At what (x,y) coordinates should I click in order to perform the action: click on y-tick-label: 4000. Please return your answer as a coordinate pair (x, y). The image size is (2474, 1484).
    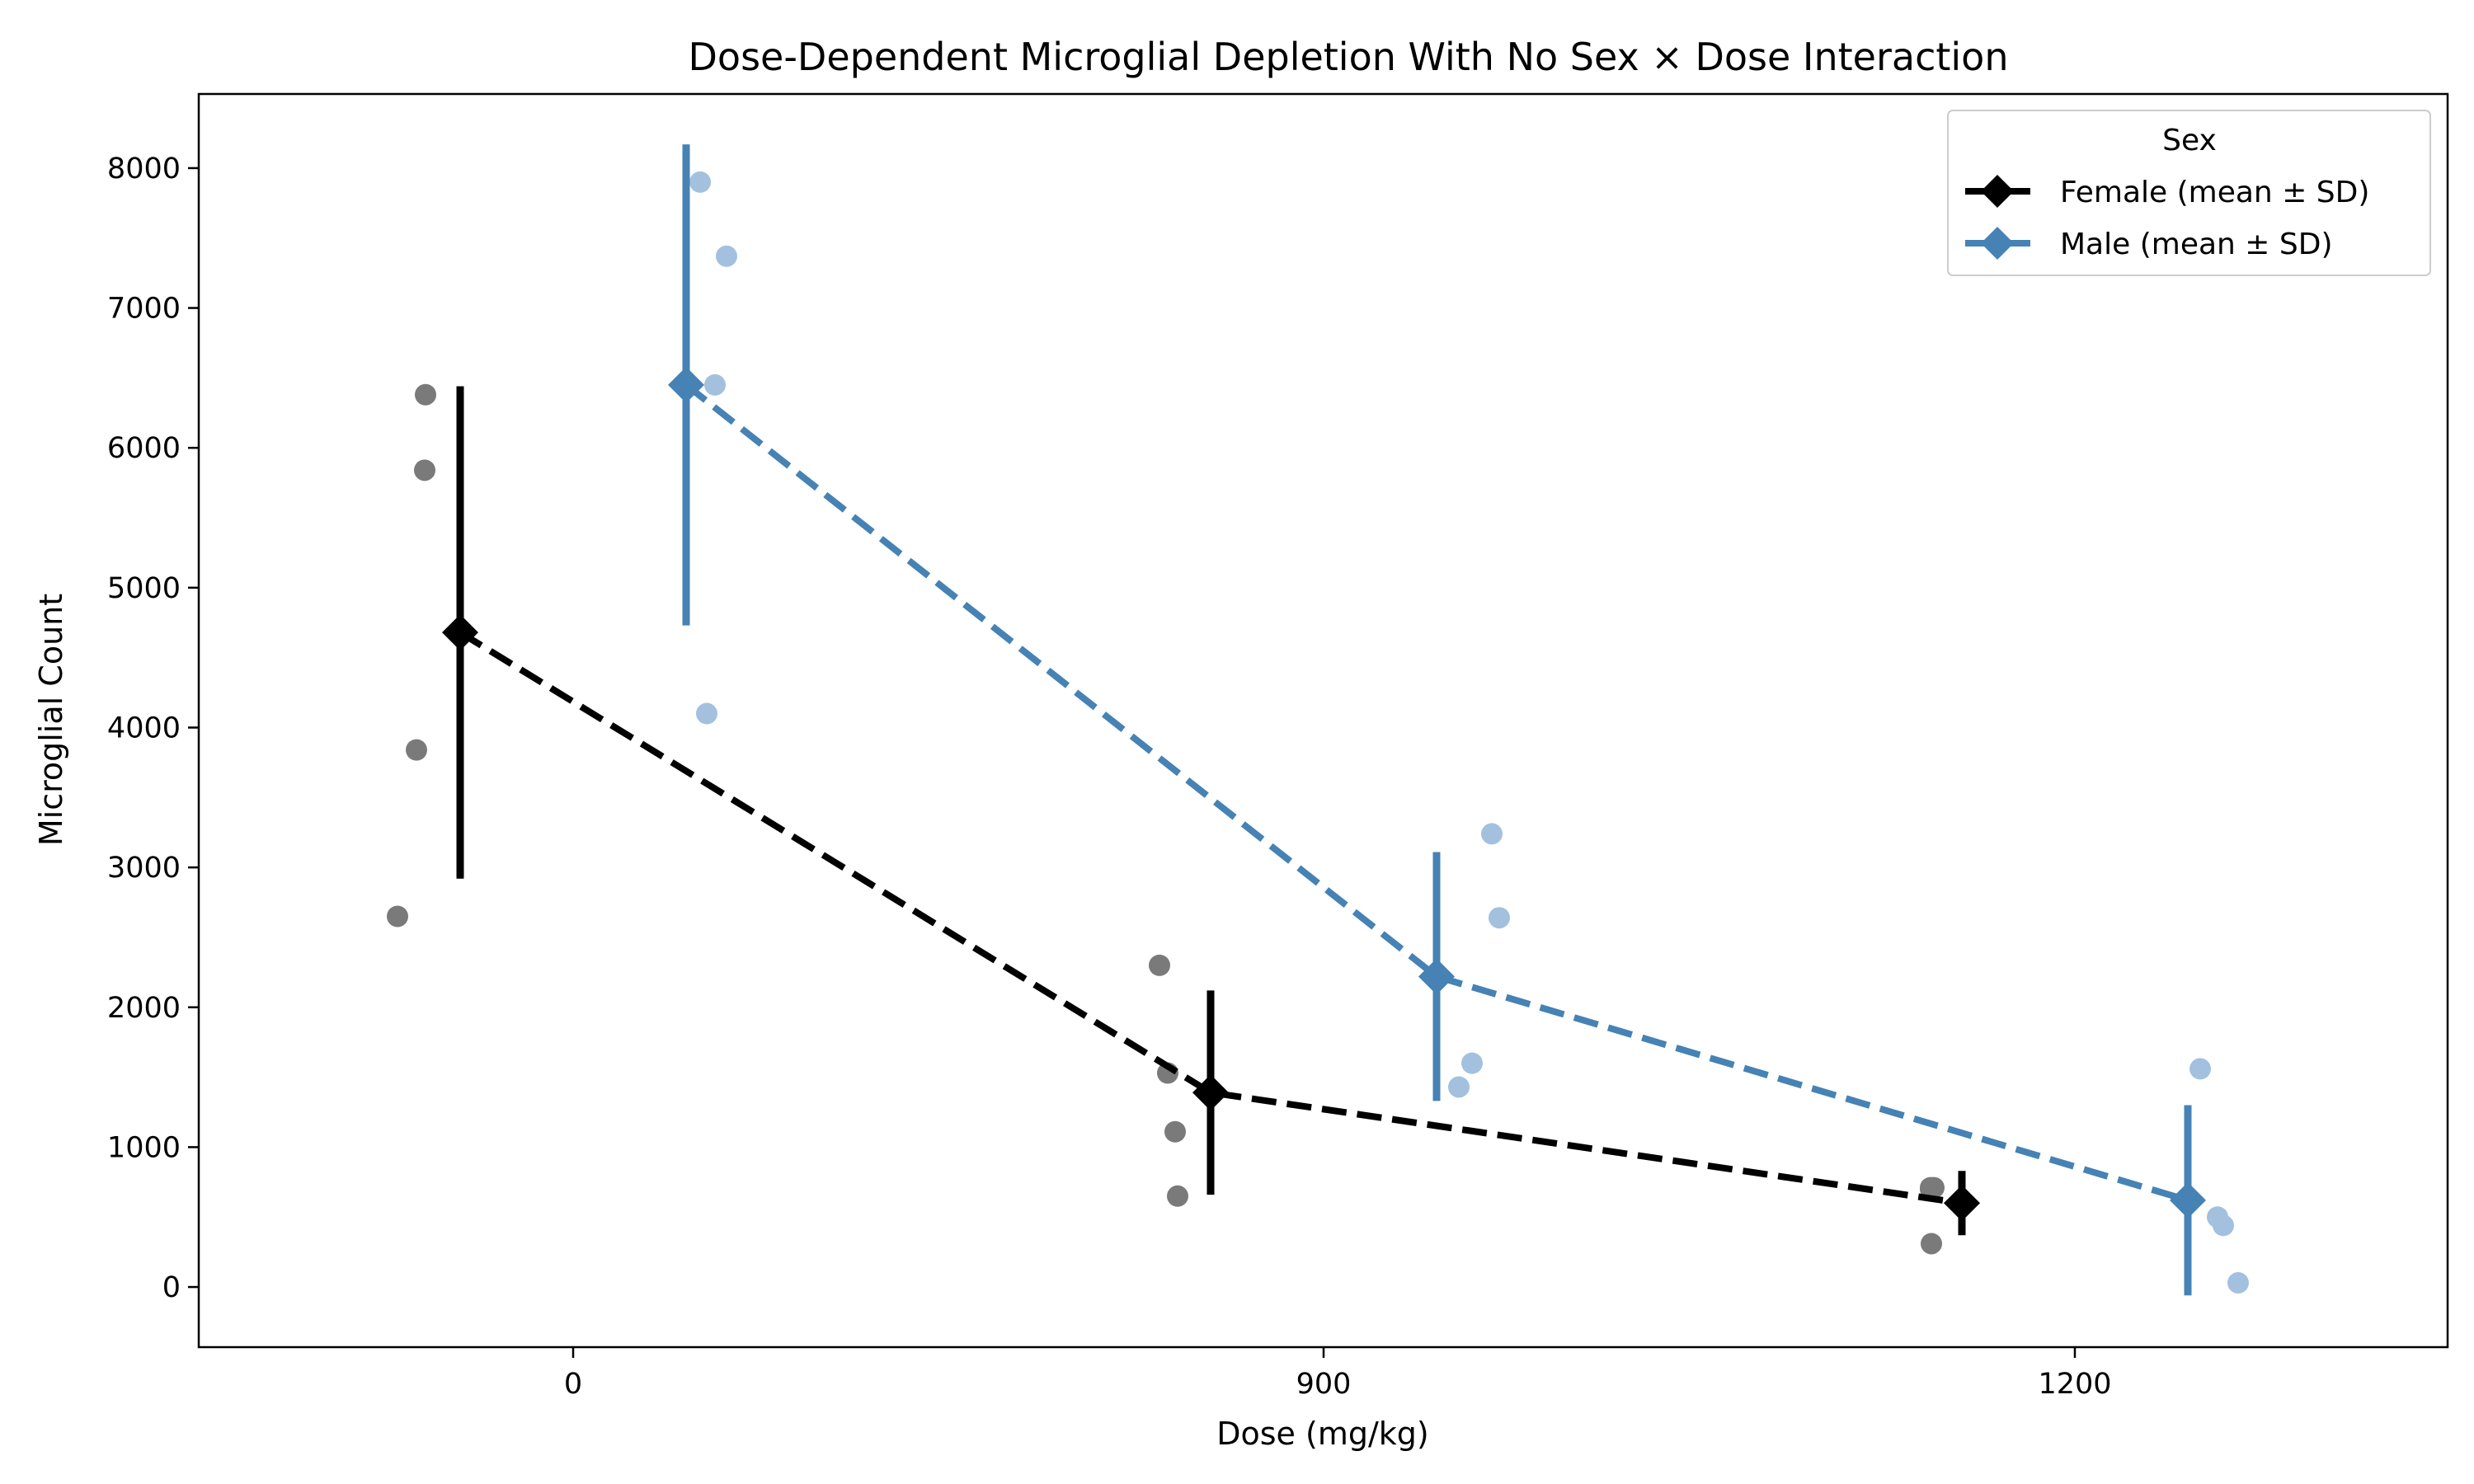
    Looking at the image, I should click on (144, 727).